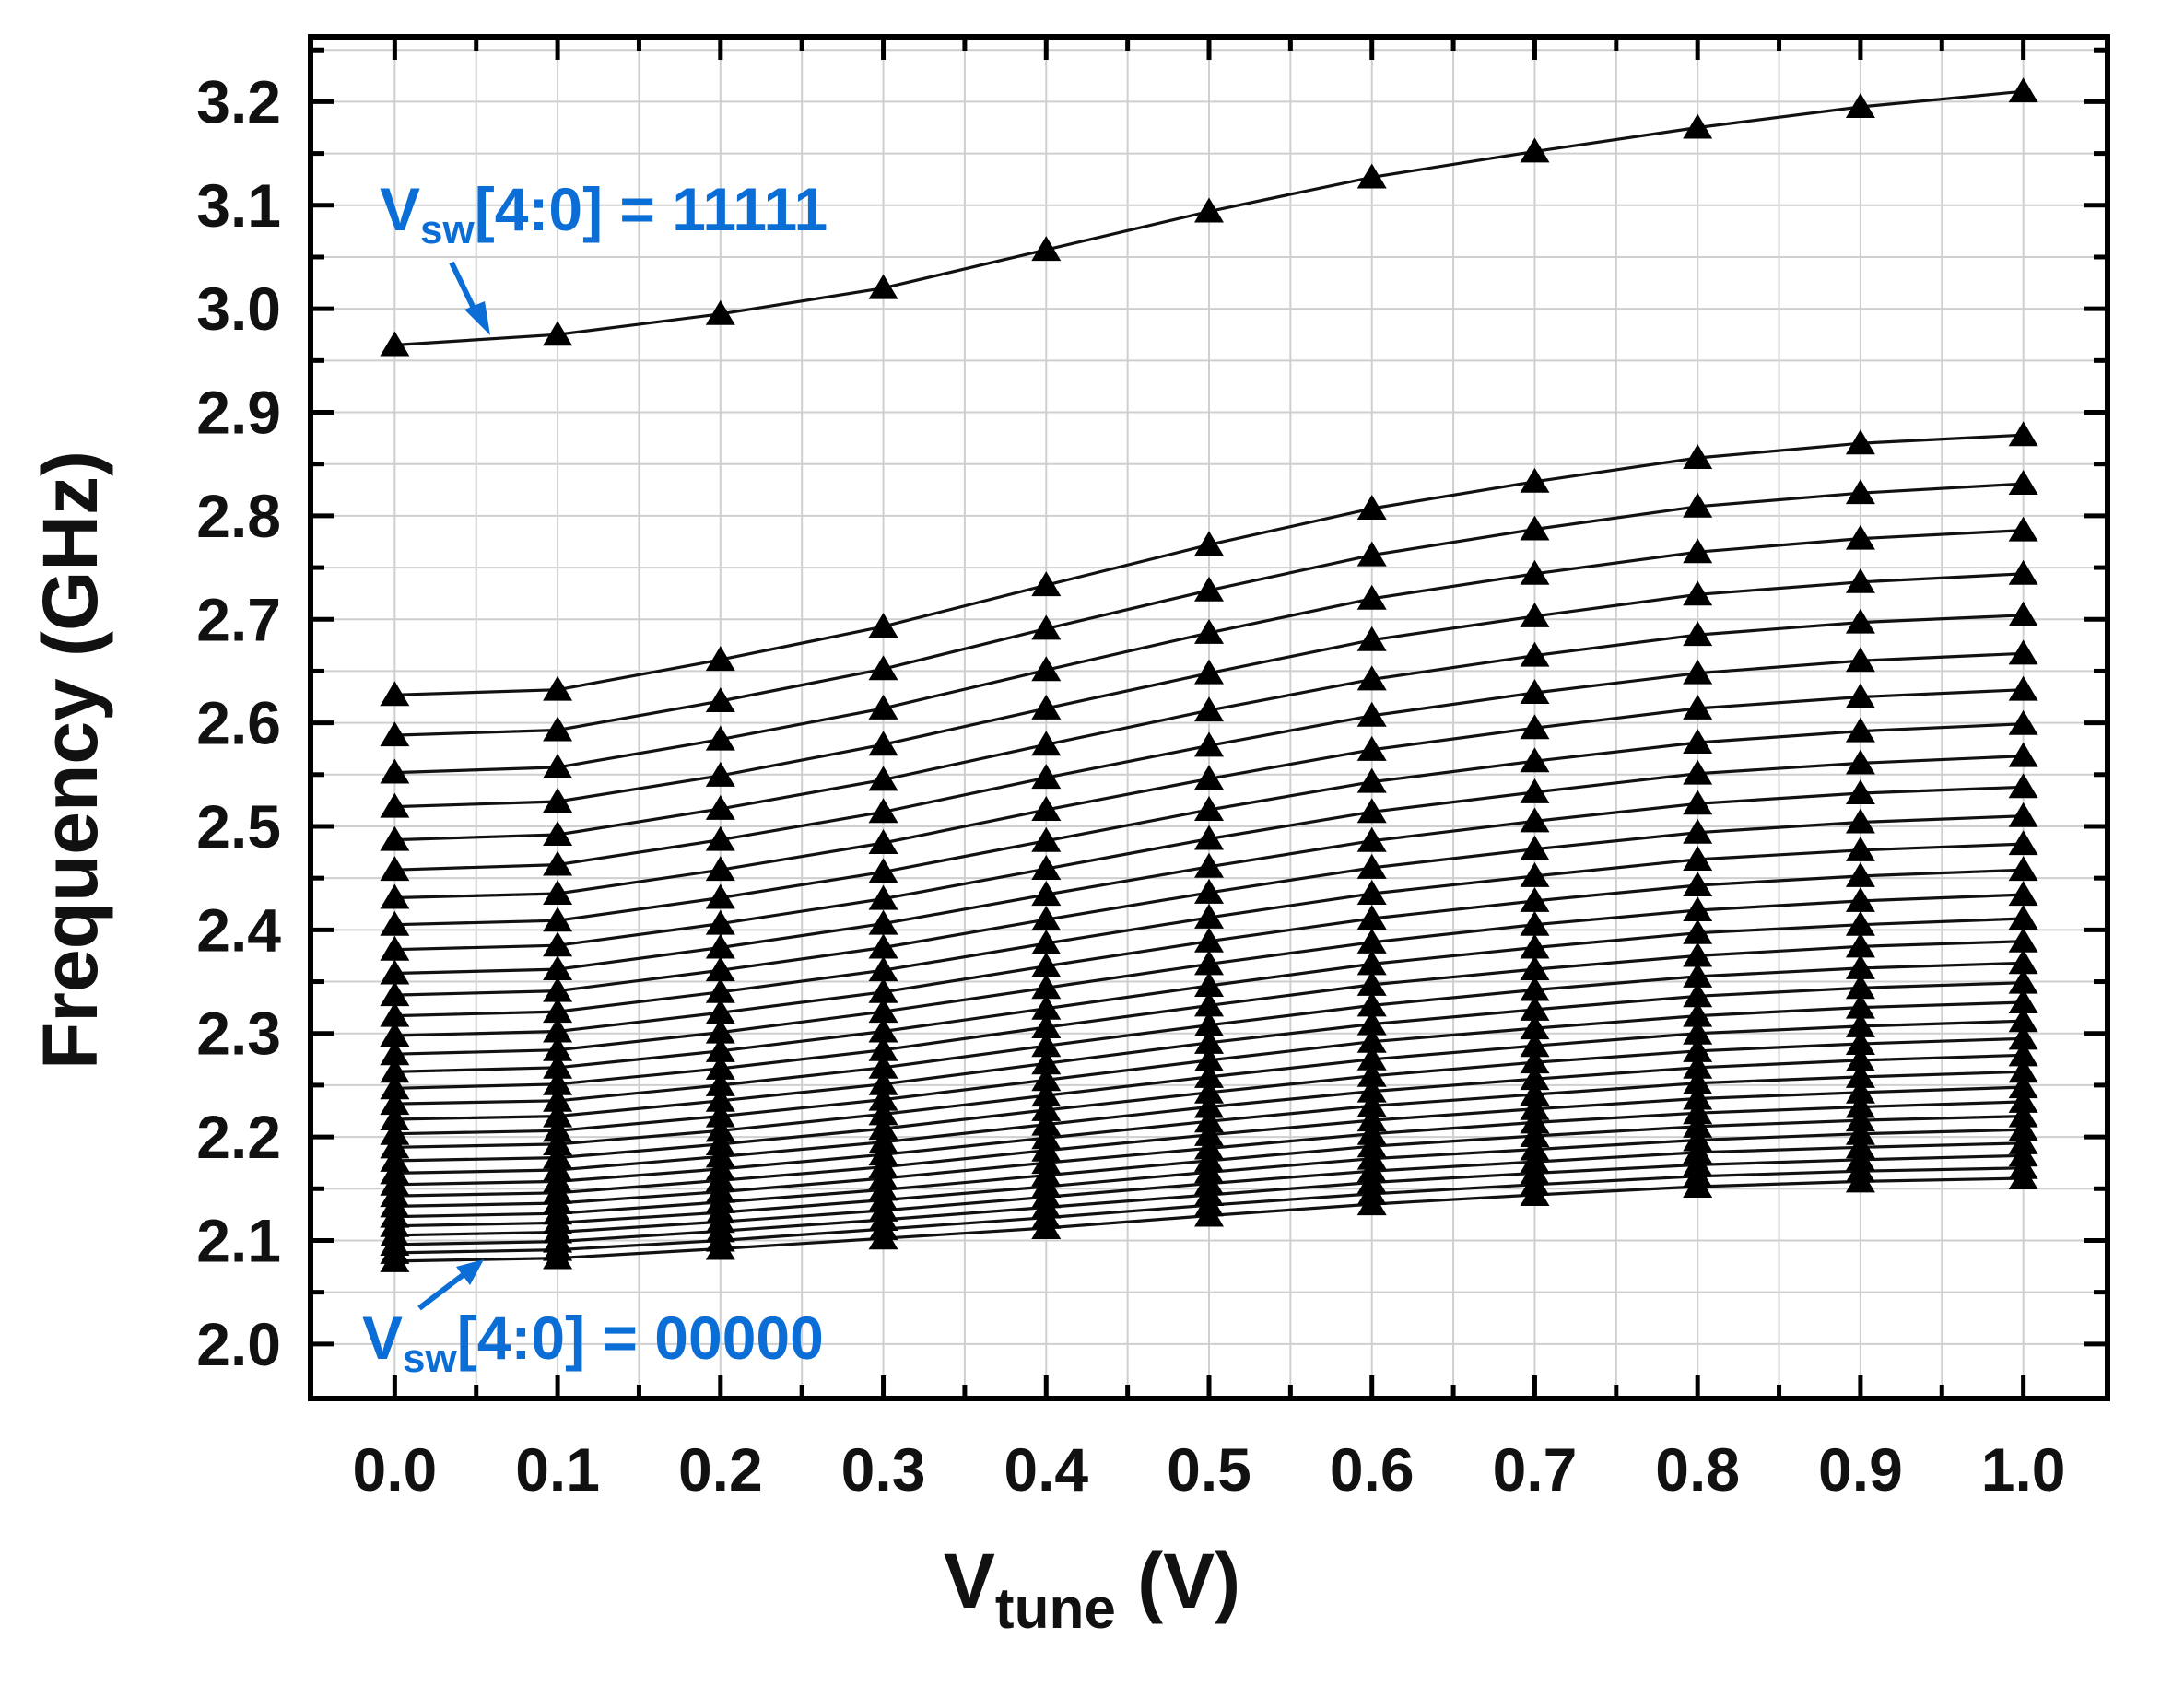 This screenshot has height=1685, width=2184. I want to click on y-tick-label: 2.1, so click(238, 1240).